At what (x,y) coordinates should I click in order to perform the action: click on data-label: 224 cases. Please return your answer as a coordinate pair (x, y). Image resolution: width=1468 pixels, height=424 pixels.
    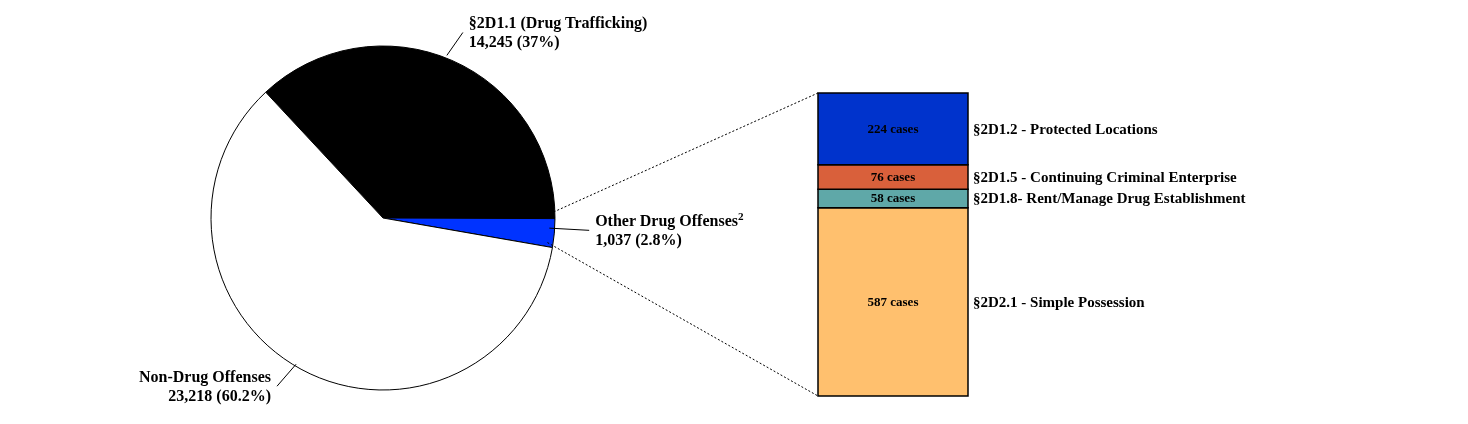
    Looking at the image, I should click on (893, 128).